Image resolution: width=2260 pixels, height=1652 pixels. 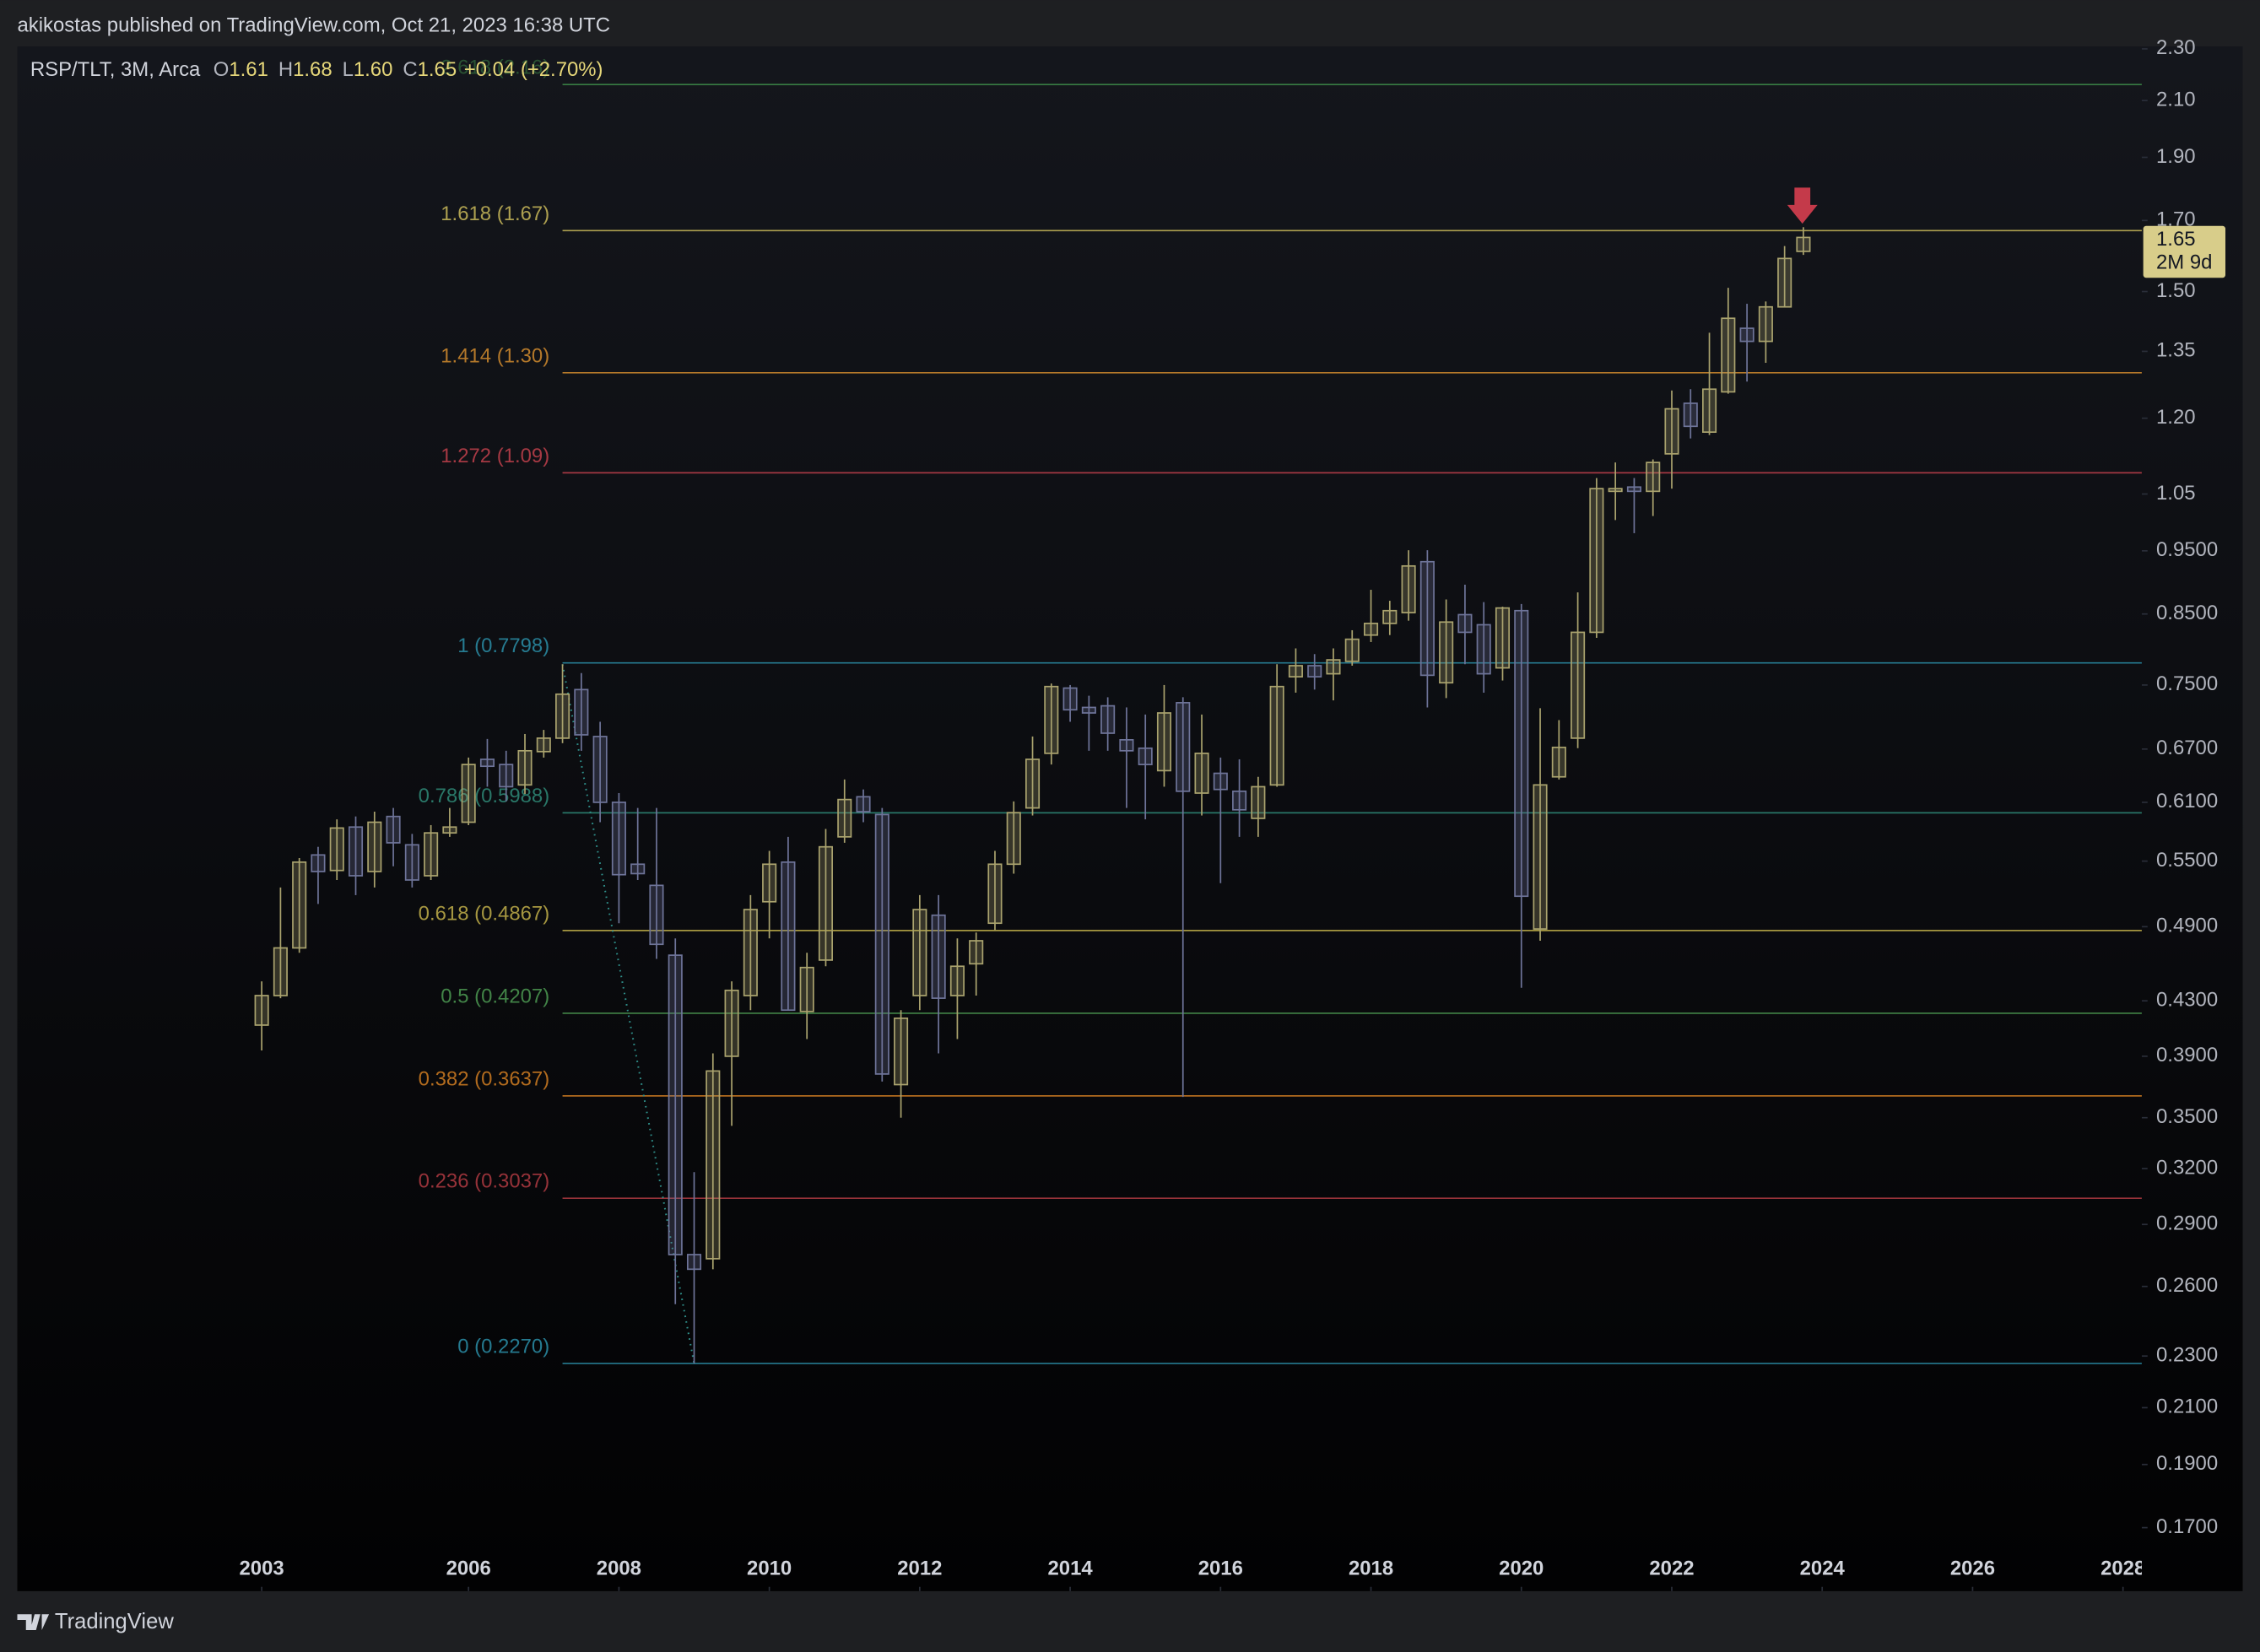 What do you see at coordinates (2187, 1463) in the screenshot?
I see `y-tick-label: 0.1900` at bounding box center [2187, 1463].